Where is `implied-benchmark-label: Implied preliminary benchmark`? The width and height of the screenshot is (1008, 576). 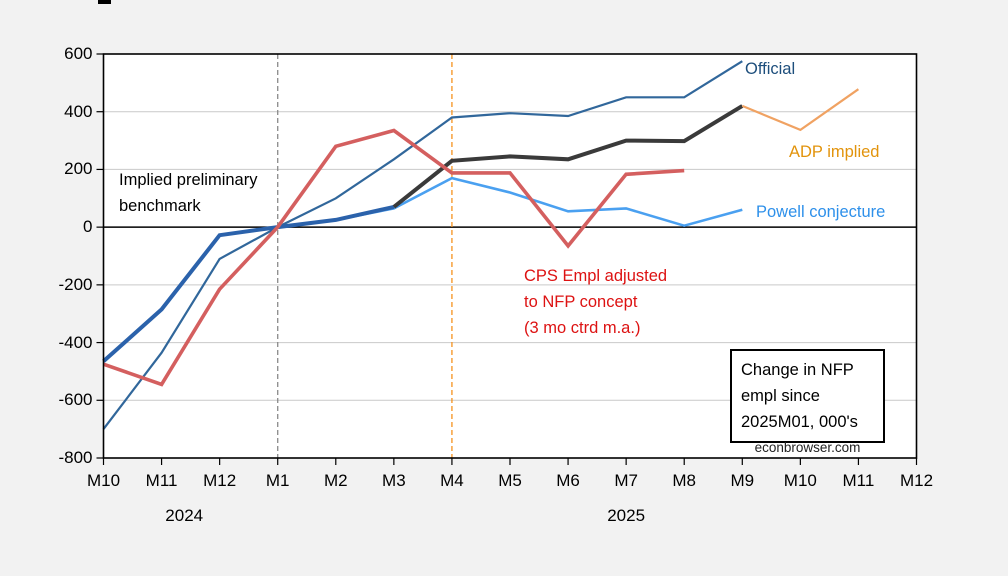
implied-benchmark-label: Implied preliminary benchmark is located at coordinates (188, 193).